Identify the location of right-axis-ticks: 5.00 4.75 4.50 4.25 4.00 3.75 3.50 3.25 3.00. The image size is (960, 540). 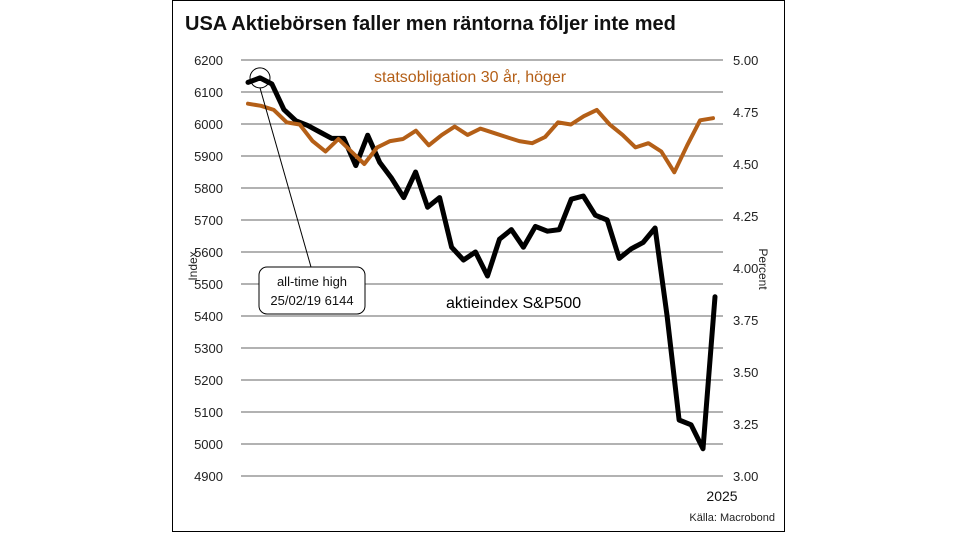
(745, 268).